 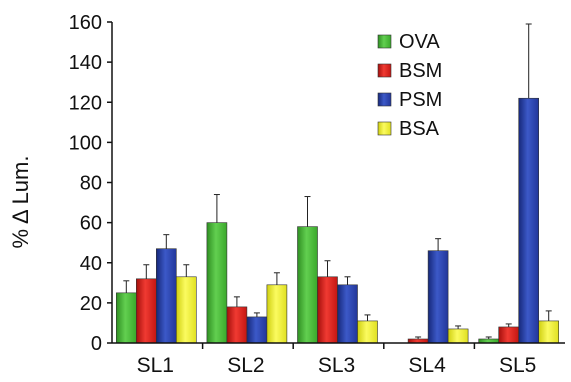 What do you see at coordinates (155, 365) in the screenshot?
I see `x-tick-label: SL1` at bounding box center [155, 365].